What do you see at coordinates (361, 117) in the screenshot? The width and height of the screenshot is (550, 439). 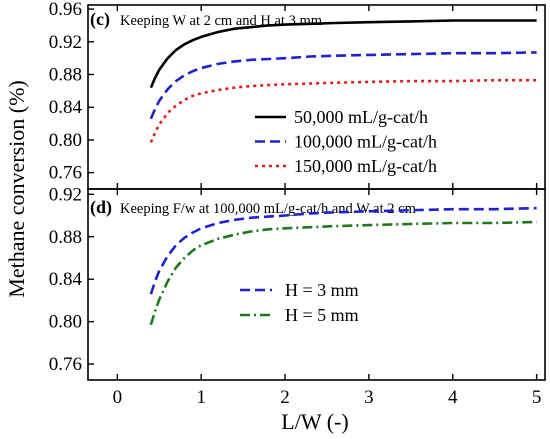 I see `legend-label: 50,000 mL/g-cat/h` at bounding box center [361, 117].